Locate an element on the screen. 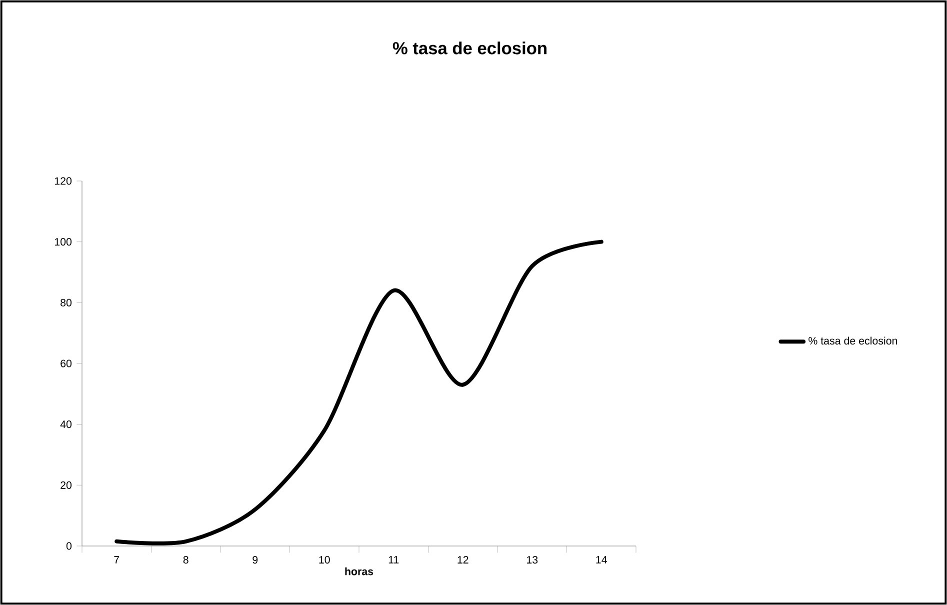  legend-label: % tasa de eclosion is located at coordinates (853, 340).